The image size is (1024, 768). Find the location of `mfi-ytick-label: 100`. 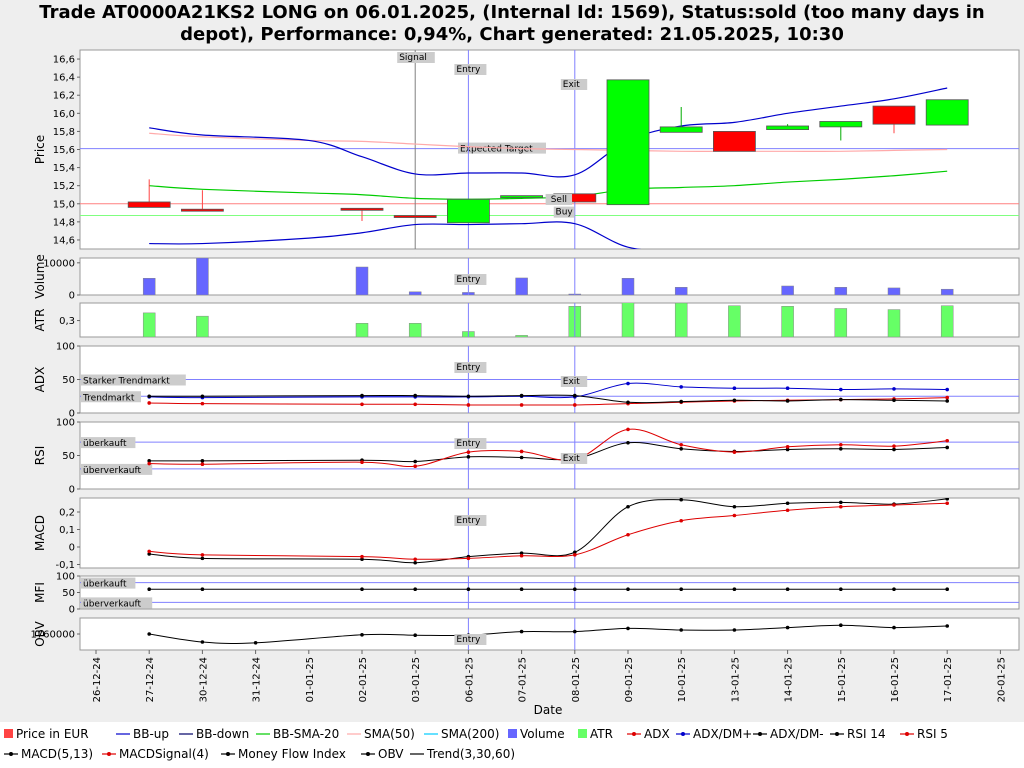

mfi-ytick-label: 100 is located at coordinates (65, 577).